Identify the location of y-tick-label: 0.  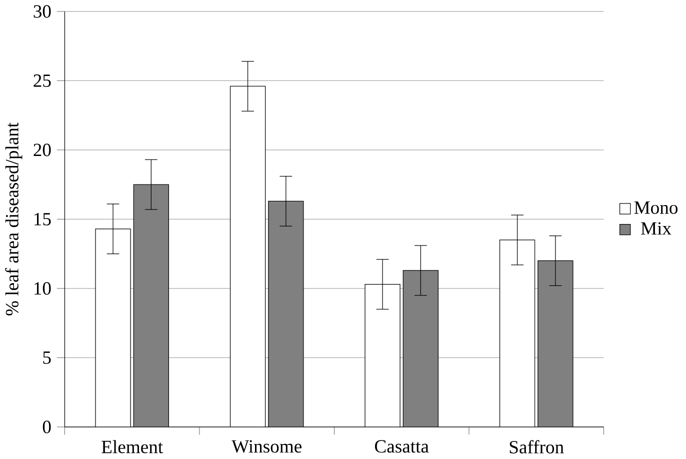
(46, 427).